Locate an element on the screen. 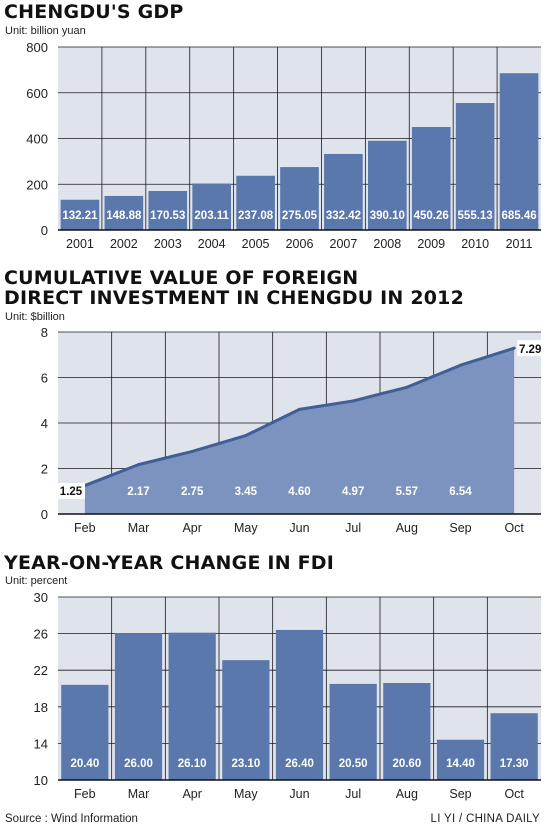 Image resolution: width=550 pixels, height=833 pixels. y-tick-label: 22 is located at coordinates (41, 670).